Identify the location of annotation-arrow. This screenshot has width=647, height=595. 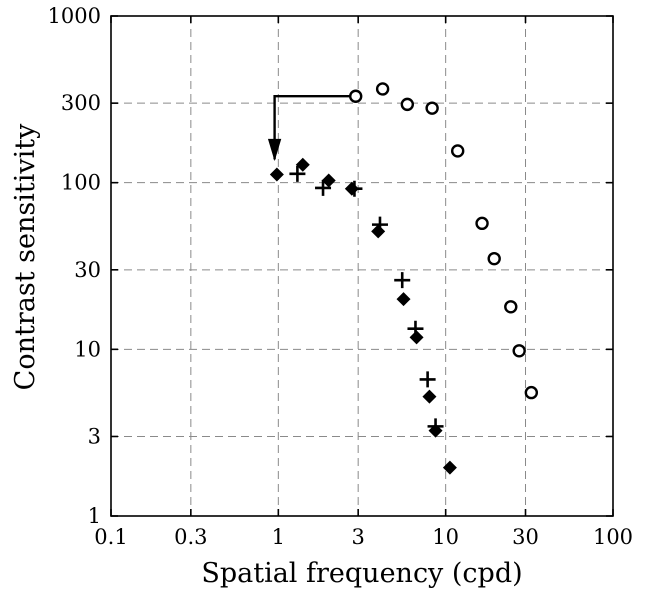
(311, 128).